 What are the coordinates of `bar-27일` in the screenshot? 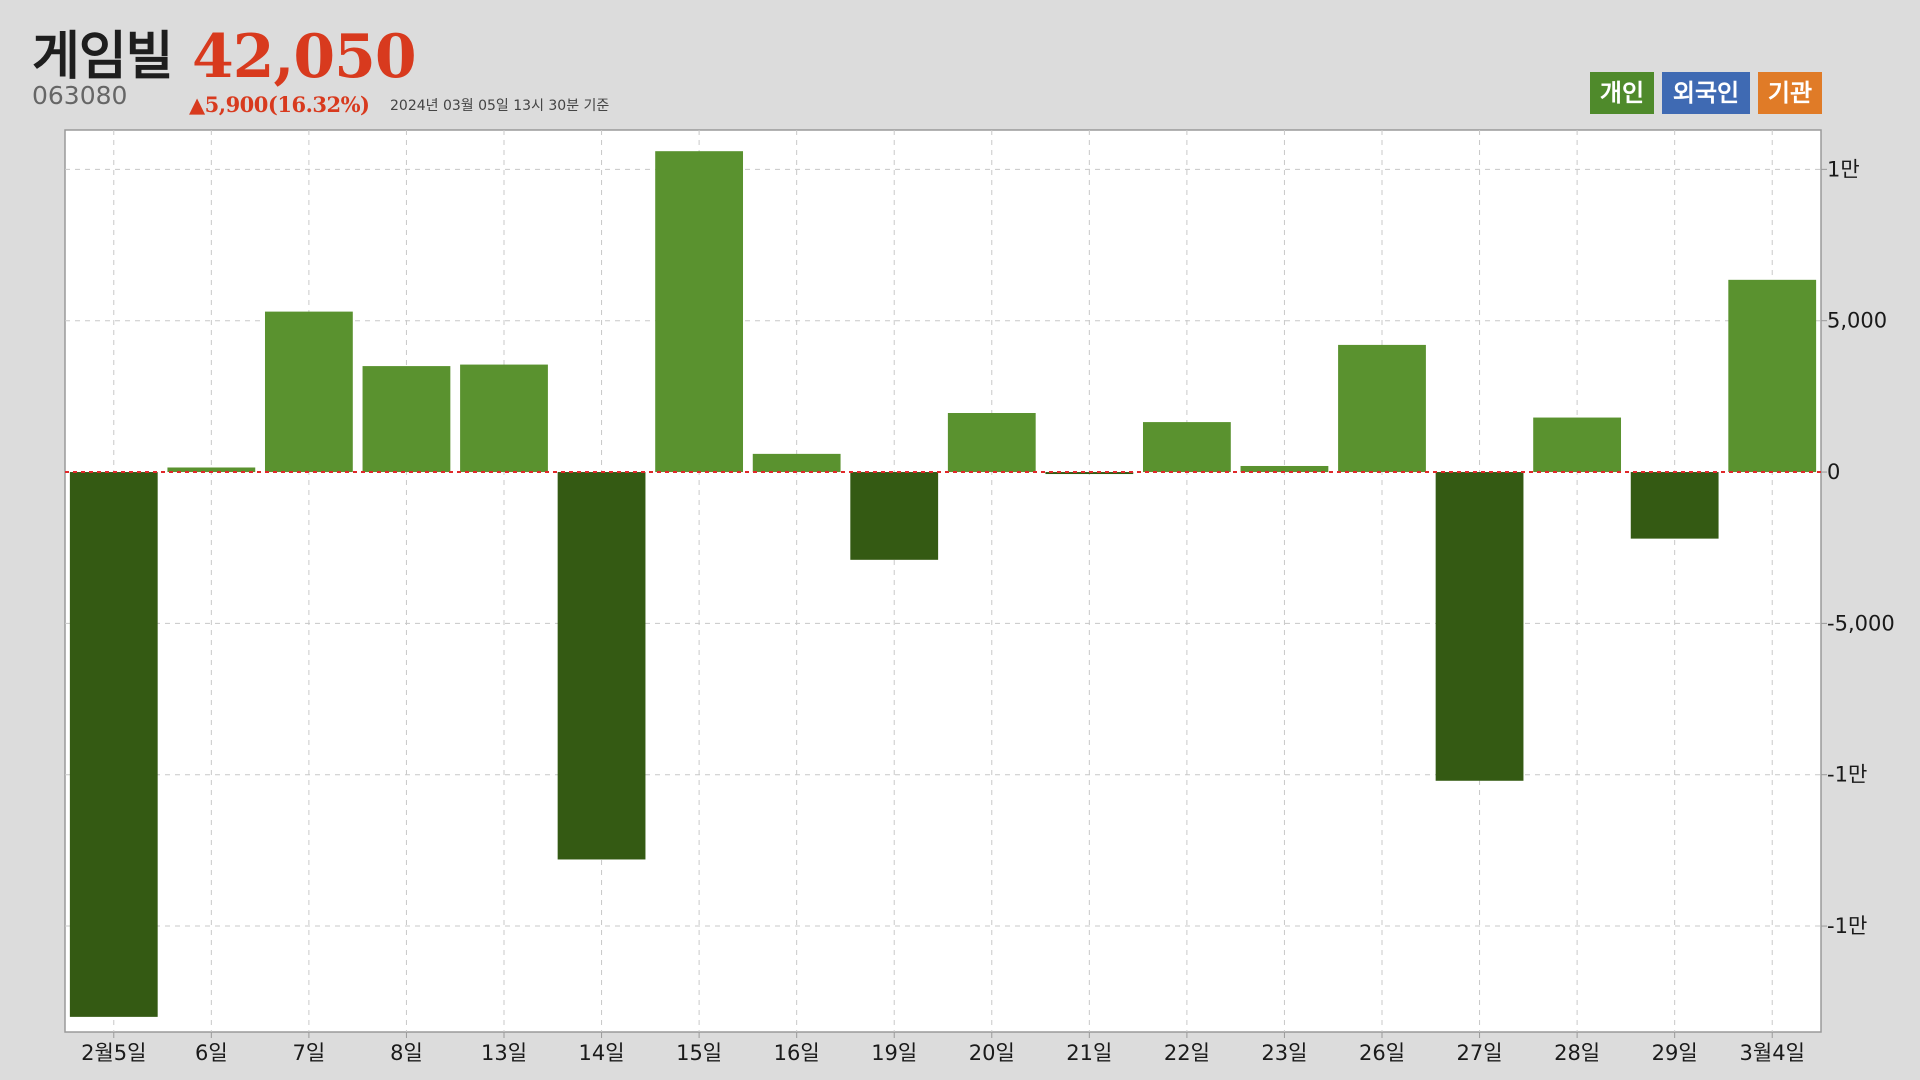 It's located at (1479, 626).